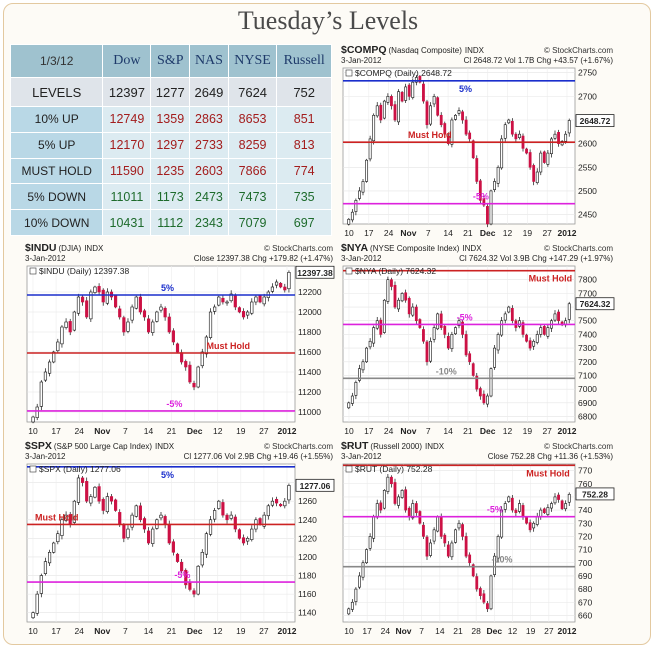 The width and height of the screenshot is (656, 649). I want to click on y-tick-label: 670, so click(585, 602).